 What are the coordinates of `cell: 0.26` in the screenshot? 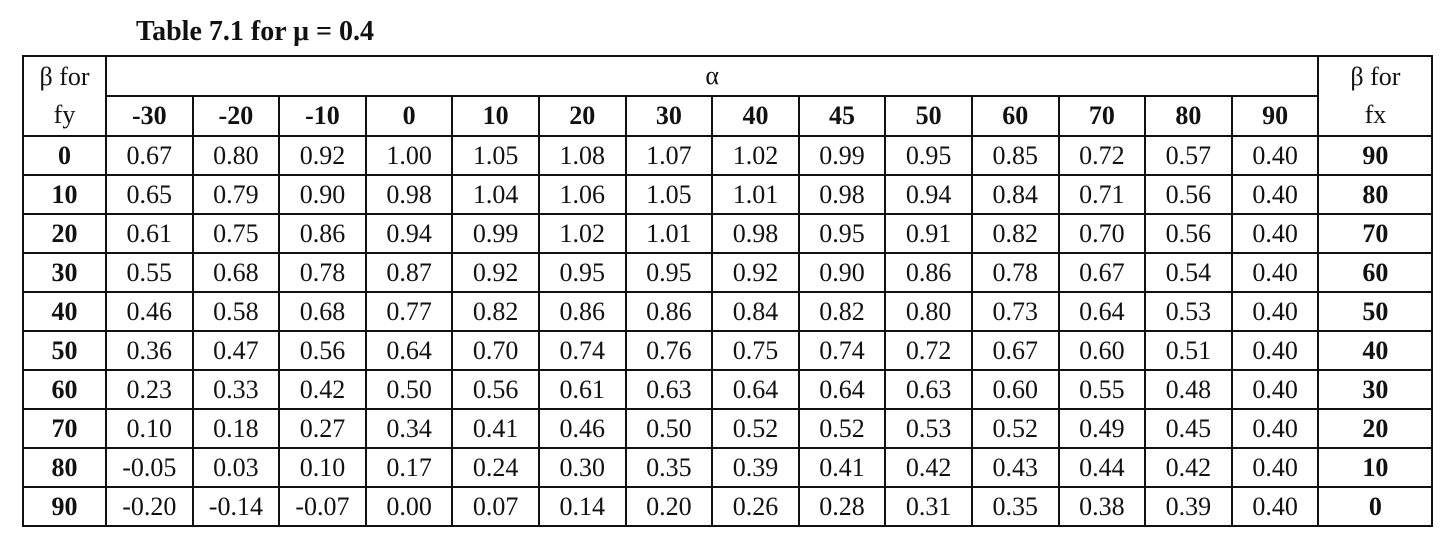 It's located at (755, 506).